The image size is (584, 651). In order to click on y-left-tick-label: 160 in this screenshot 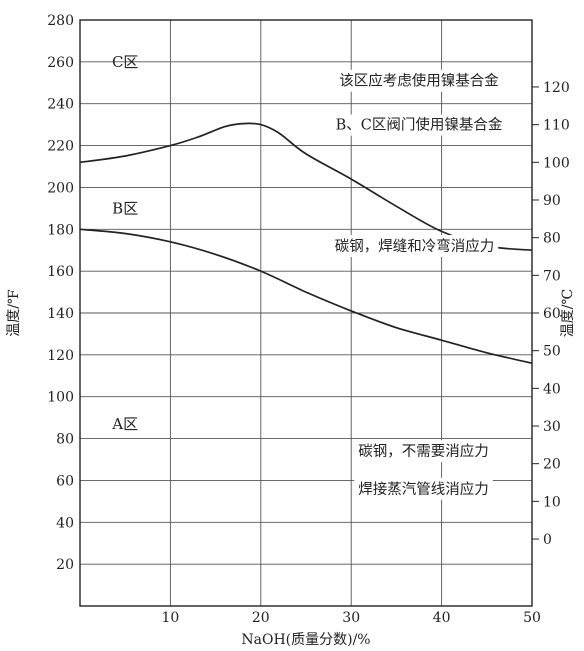, I will do `click(60, 272)`.